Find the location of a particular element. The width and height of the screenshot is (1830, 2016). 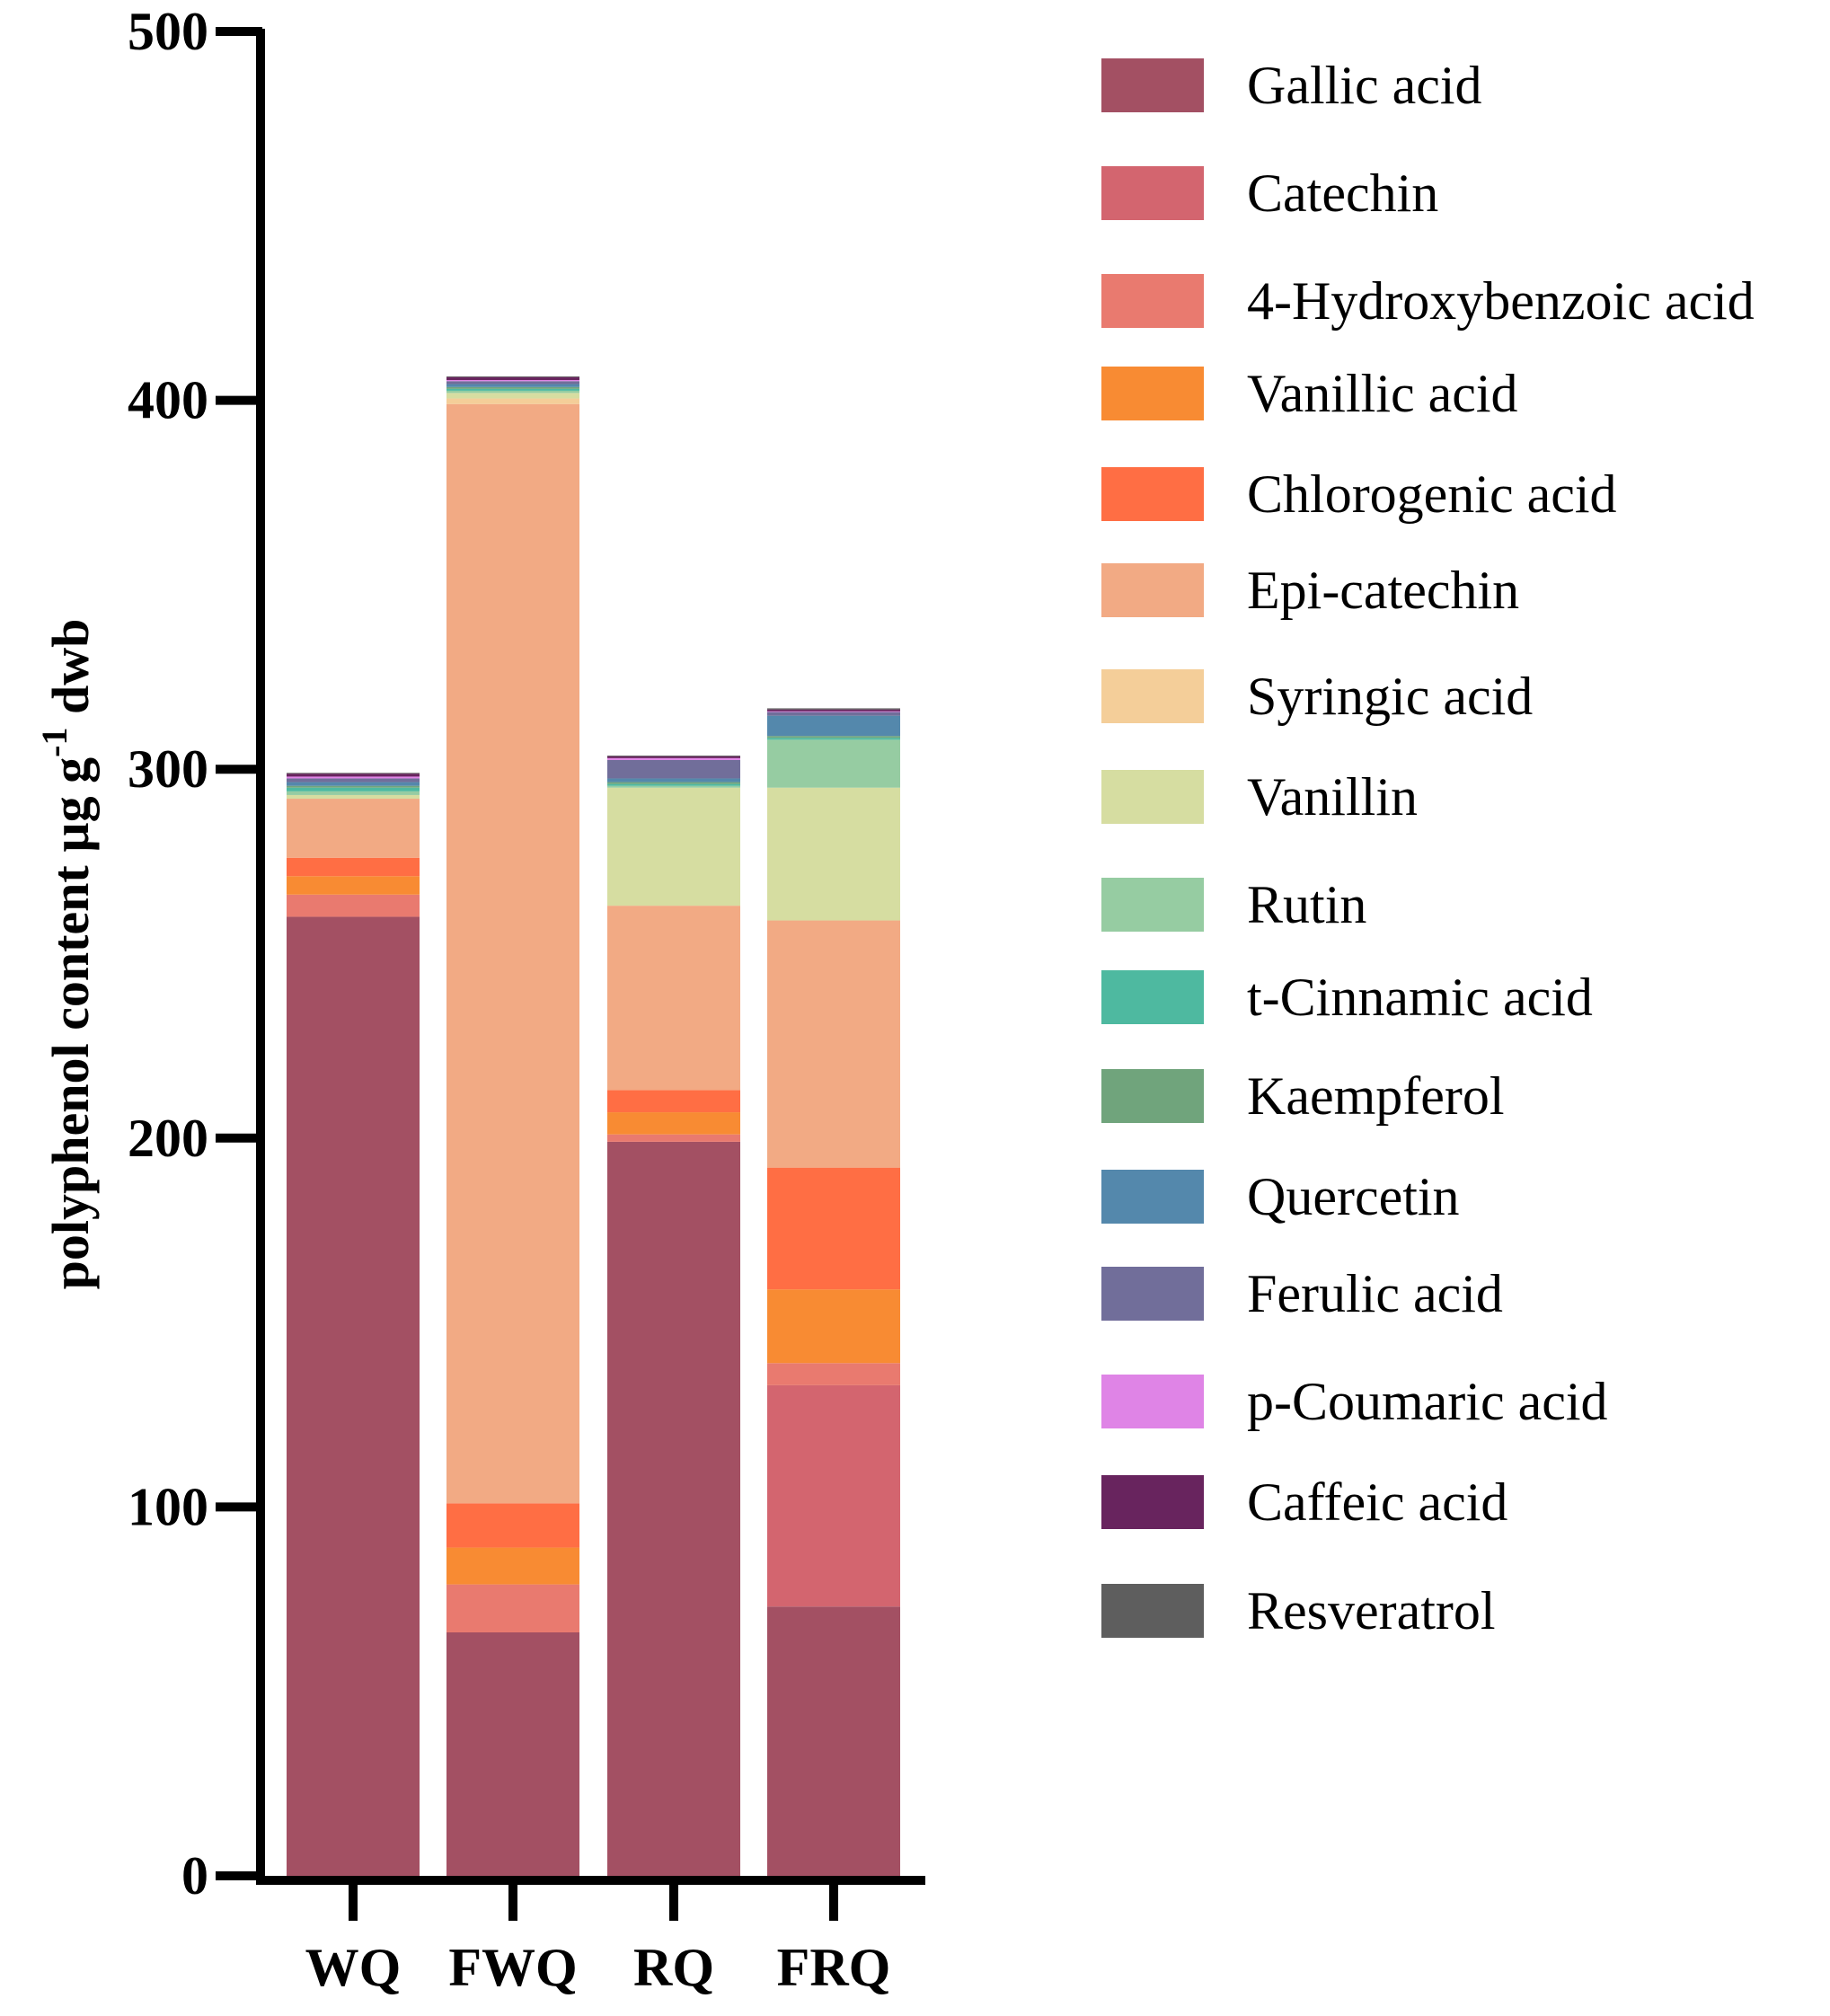

y-tick-label: 300 is located at coordinates (168, 769).